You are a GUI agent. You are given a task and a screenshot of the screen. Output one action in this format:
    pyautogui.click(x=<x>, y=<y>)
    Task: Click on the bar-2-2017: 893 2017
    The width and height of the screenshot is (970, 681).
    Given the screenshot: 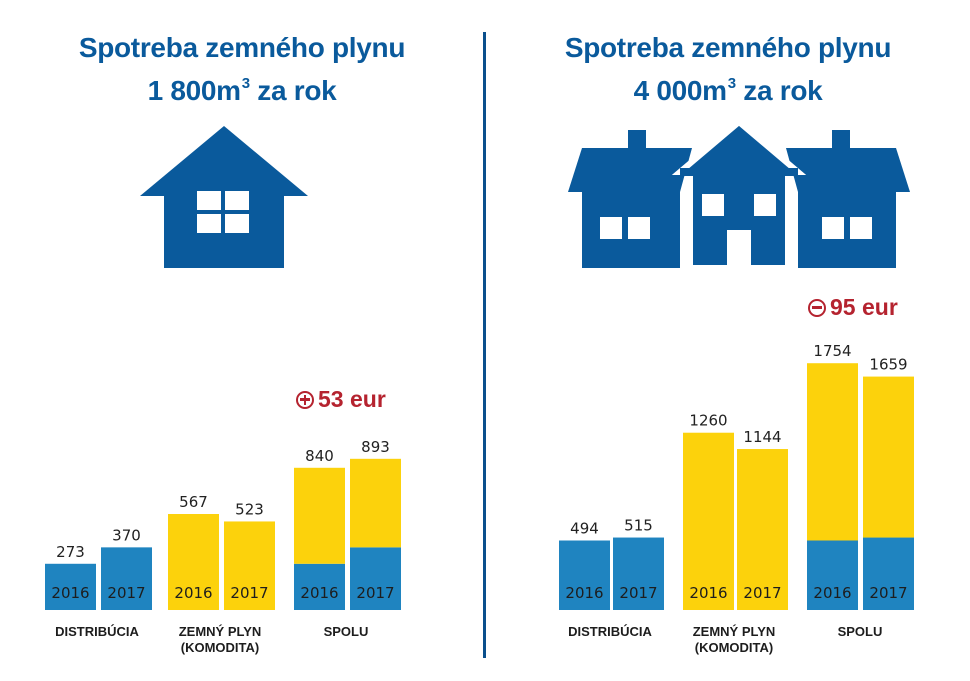 What is the action you would take?
    pyautogui.click(x=375, y=524)
    